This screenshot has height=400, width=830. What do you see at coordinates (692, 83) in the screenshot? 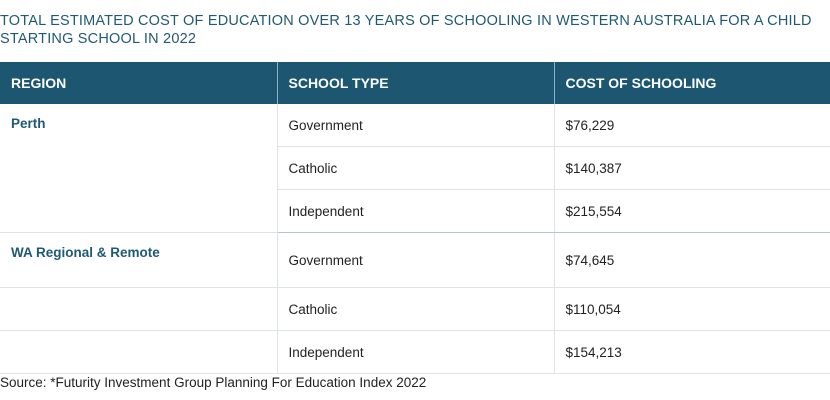
I see `header-cost: COST OF SCHOOLING` at bounding box center [692, 83].